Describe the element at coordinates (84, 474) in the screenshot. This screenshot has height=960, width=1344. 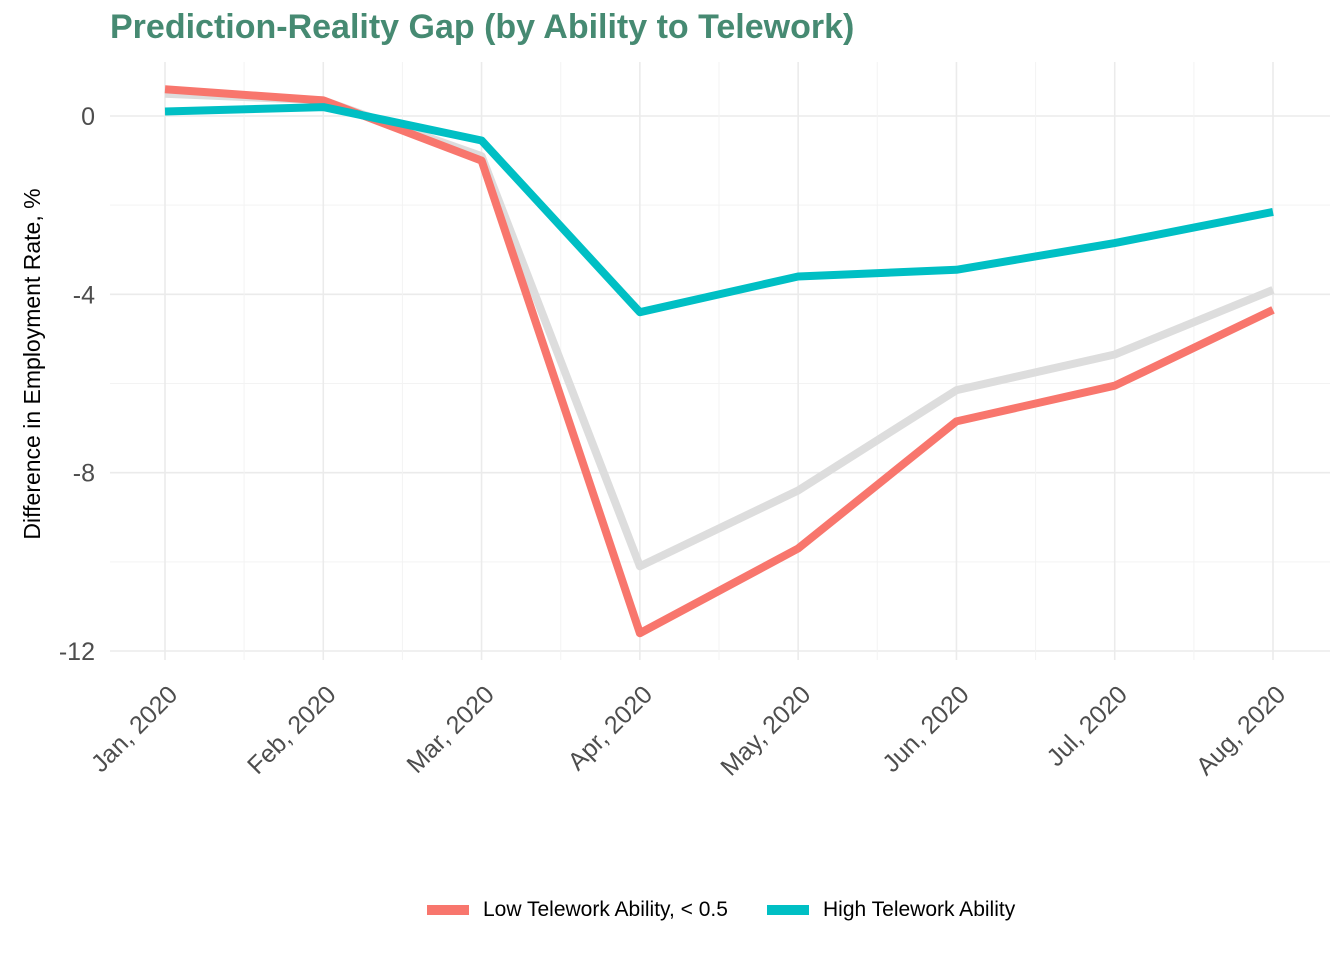
I see `y-tick-label: -8` at that location.